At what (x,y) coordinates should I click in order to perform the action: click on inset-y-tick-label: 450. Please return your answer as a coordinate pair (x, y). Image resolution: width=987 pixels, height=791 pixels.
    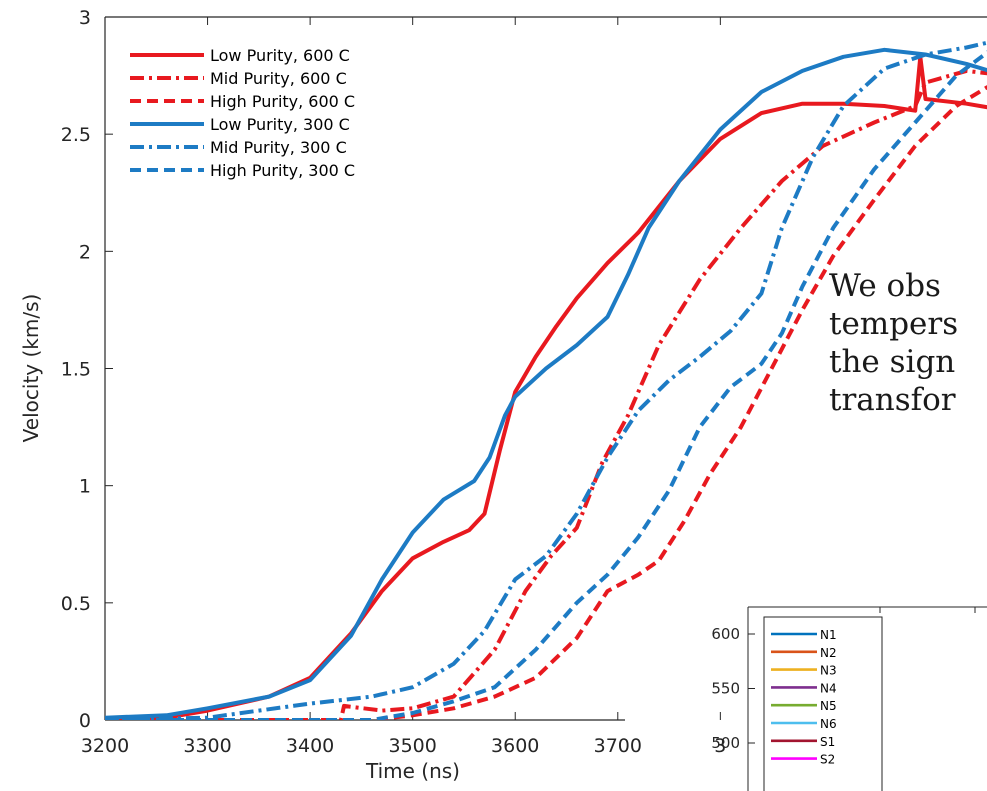
    Looking at the image, I should click on (725, 790).